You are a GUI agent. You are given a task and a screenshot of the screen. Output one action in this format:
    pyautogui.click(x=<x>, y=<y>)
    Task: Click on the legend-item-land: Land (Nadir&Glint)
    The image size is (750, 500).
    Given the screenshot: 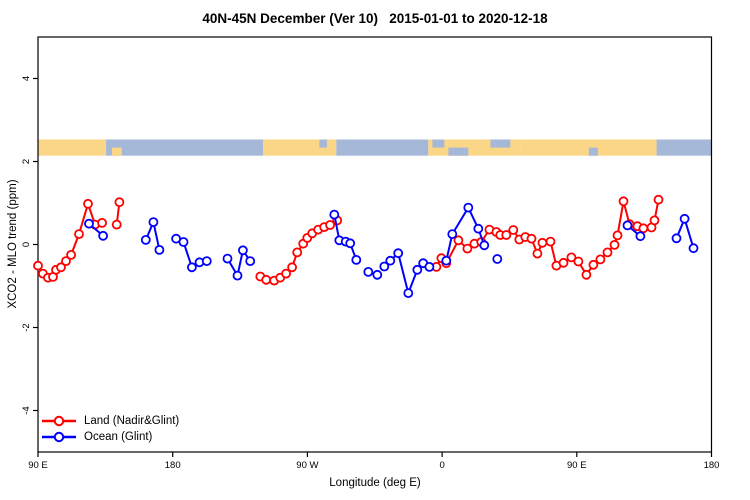 What is the action you would take?
    pyautogui.click(x=110, y=421)
    